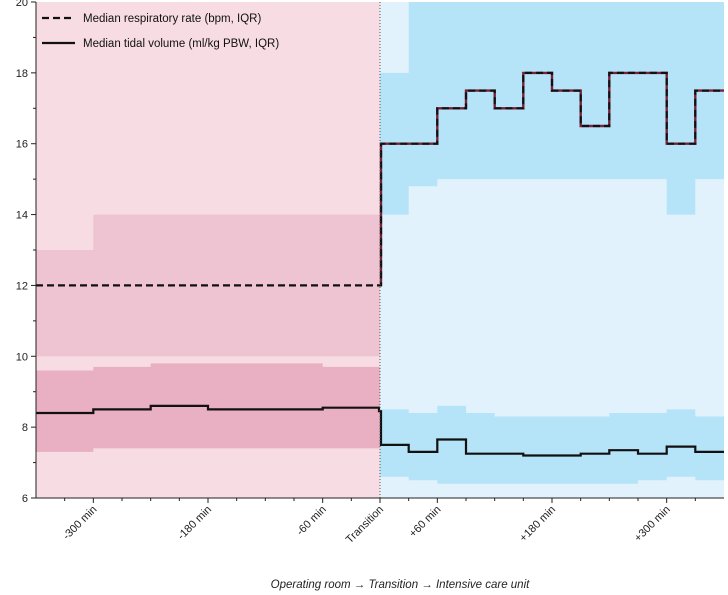  Describe the element at coordinates (652, 524) in the screenshot. I see `x-tick-label-6: +300 min` at that location.